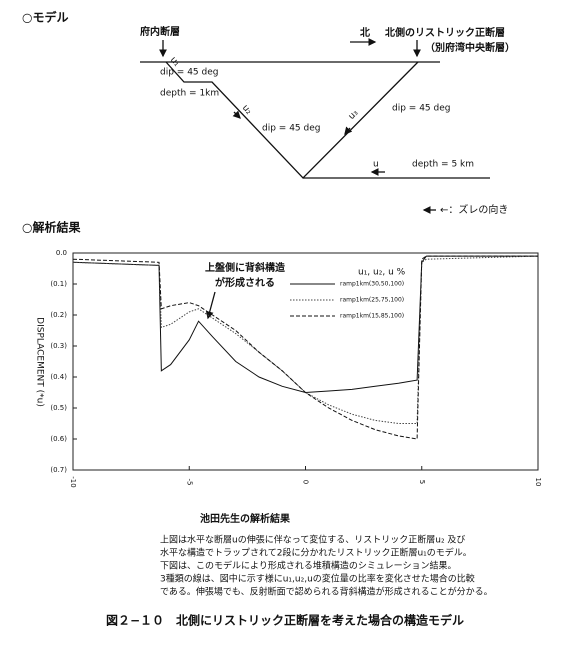 Image resolution: width=571 pixels, height=647 pixels. I want to click on legend-label: ramp1km(15,85,100), so click(372, 316).